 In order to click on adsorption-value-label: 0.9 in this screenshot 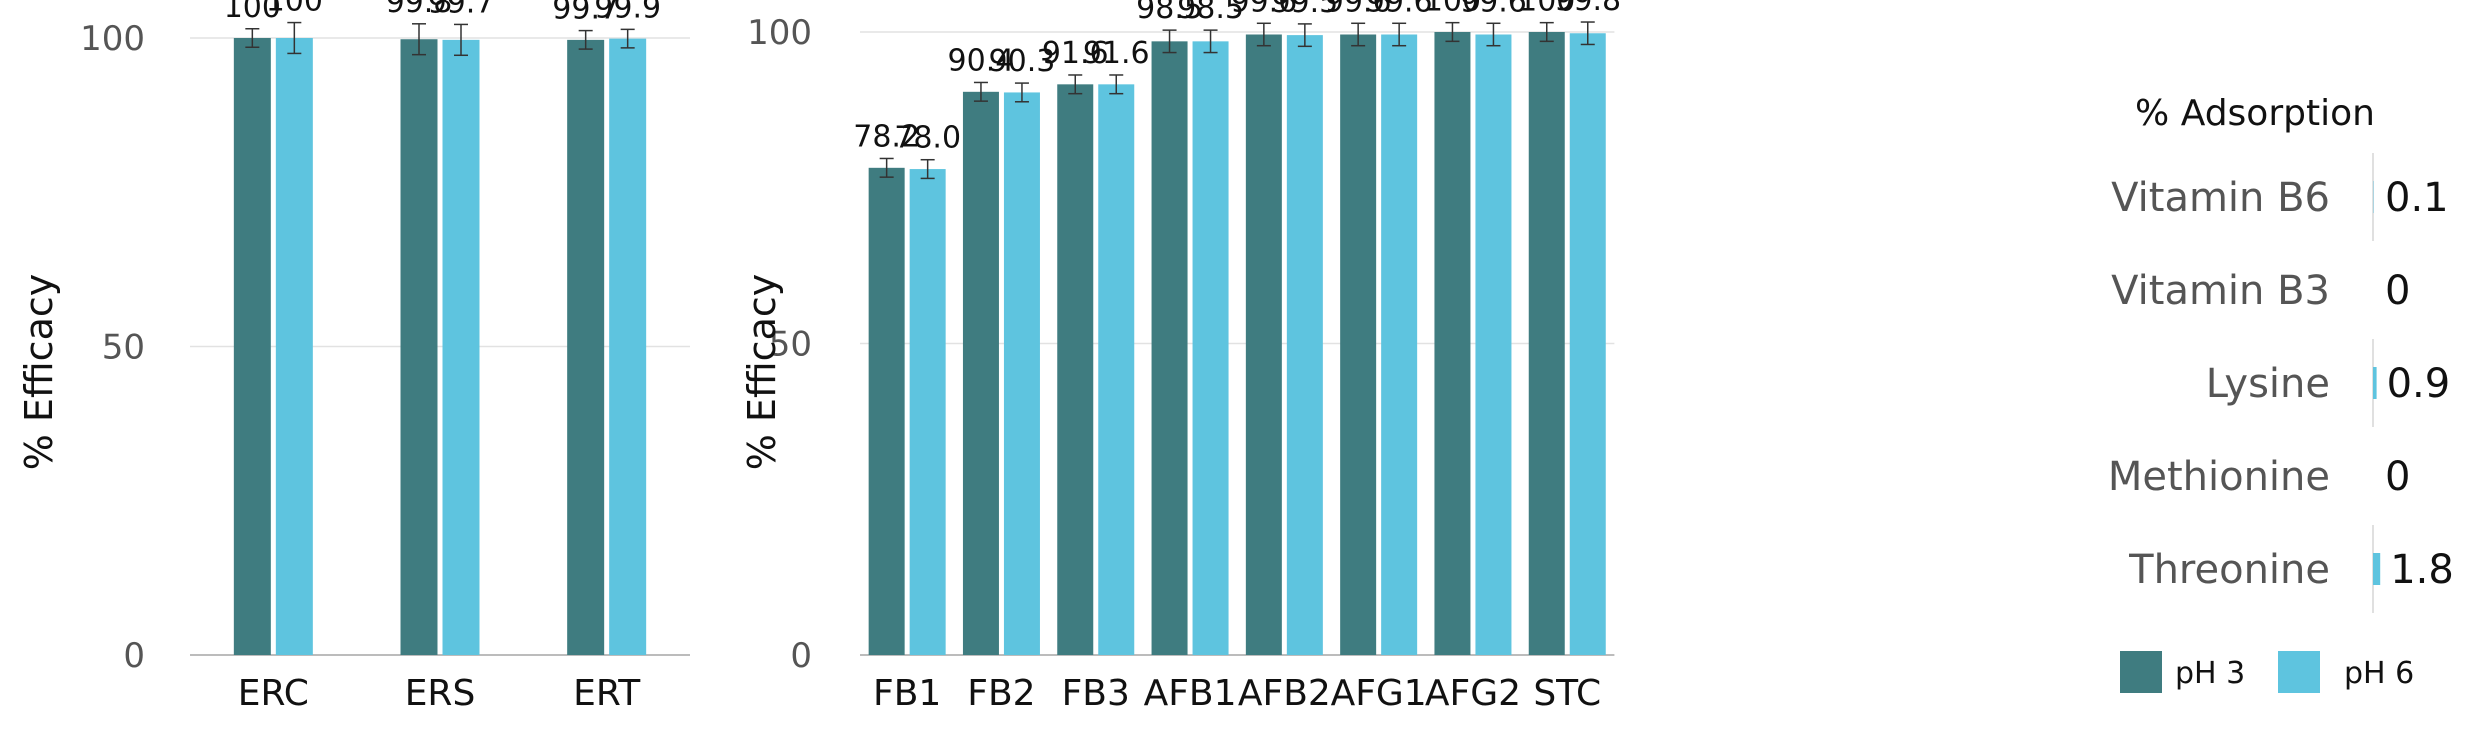, I will do `click(2419, 384)`.